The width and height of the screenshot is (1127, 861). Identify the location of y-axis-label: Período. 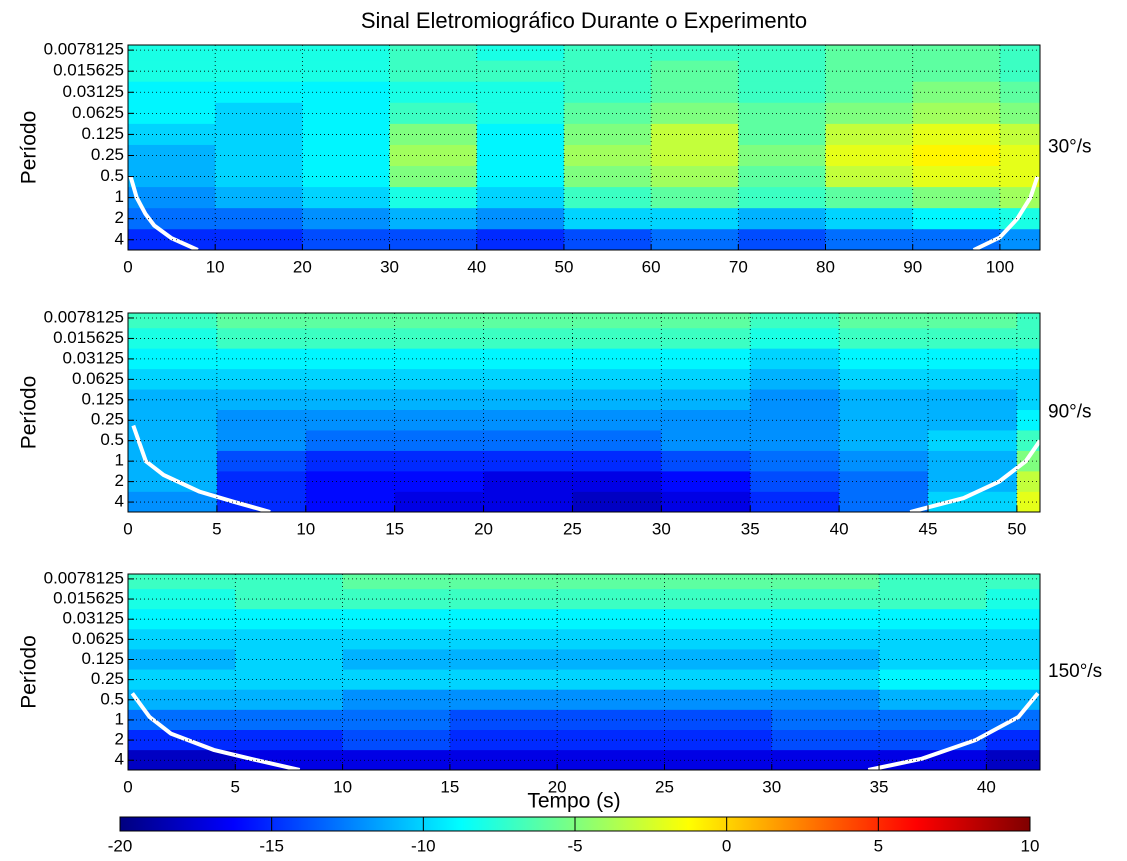
(29, 672).